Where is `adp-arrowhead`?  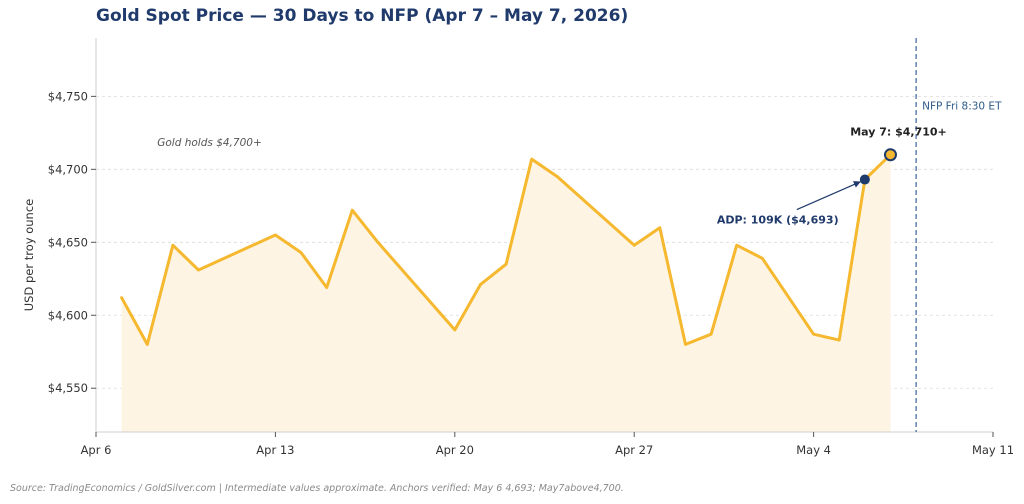 adp-arrowhead is located at coordinates (857, 184).